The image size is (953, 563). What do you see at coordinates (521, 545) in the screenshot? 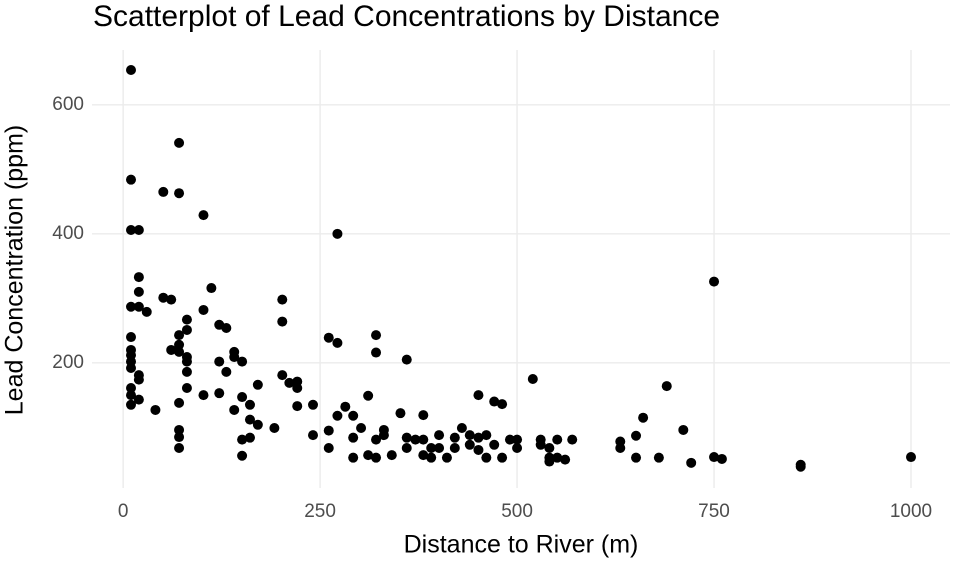
I see `x-axis-label: Distance to River (m)` at bounding box center [521, 545].